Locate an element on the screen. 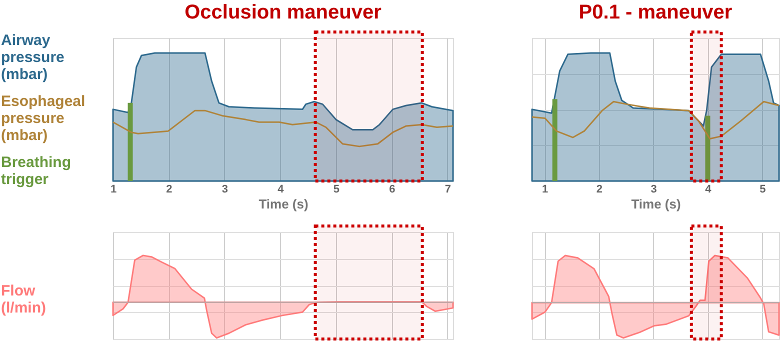  chart-title: Occlusion maneuver is located at coordinates (283, 13).